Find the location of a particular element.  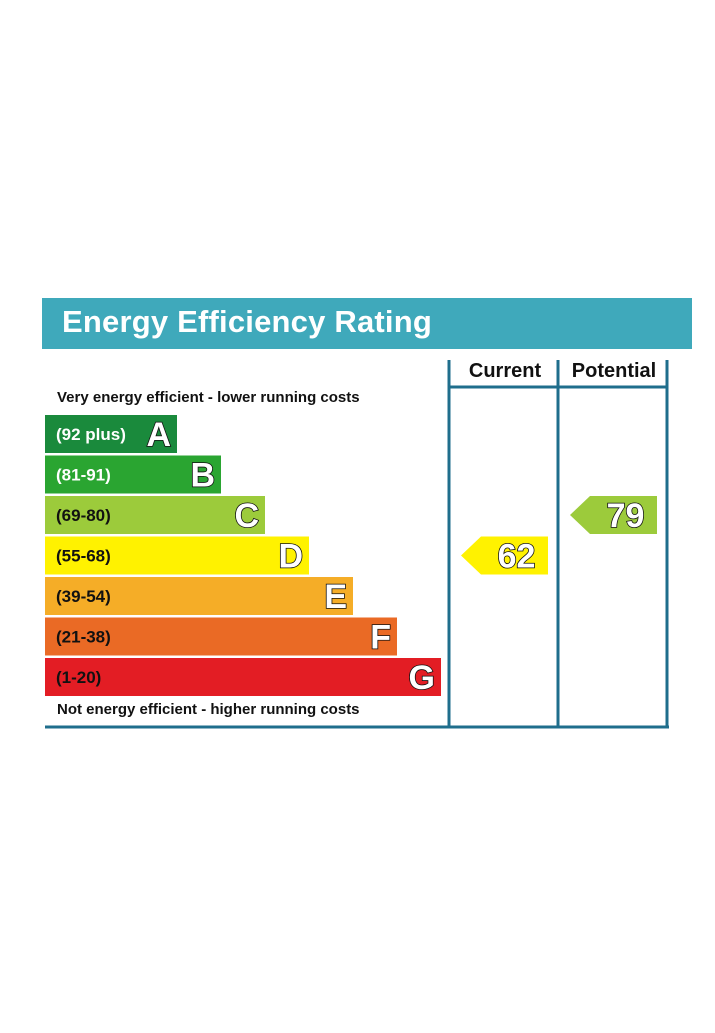

potential-rating-arrow is located at coordinates (613, 515).